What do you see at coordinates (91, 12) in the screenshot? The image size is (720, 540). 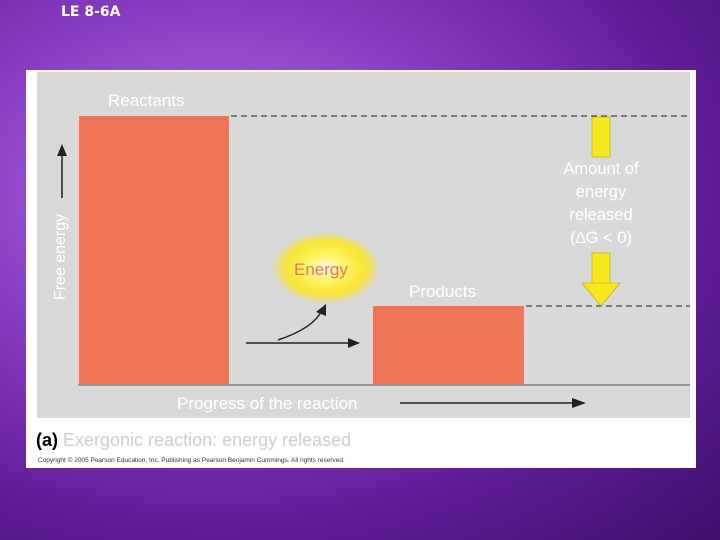 I see `slide-title: LE 8-6A` at bounding box center [91, 12].